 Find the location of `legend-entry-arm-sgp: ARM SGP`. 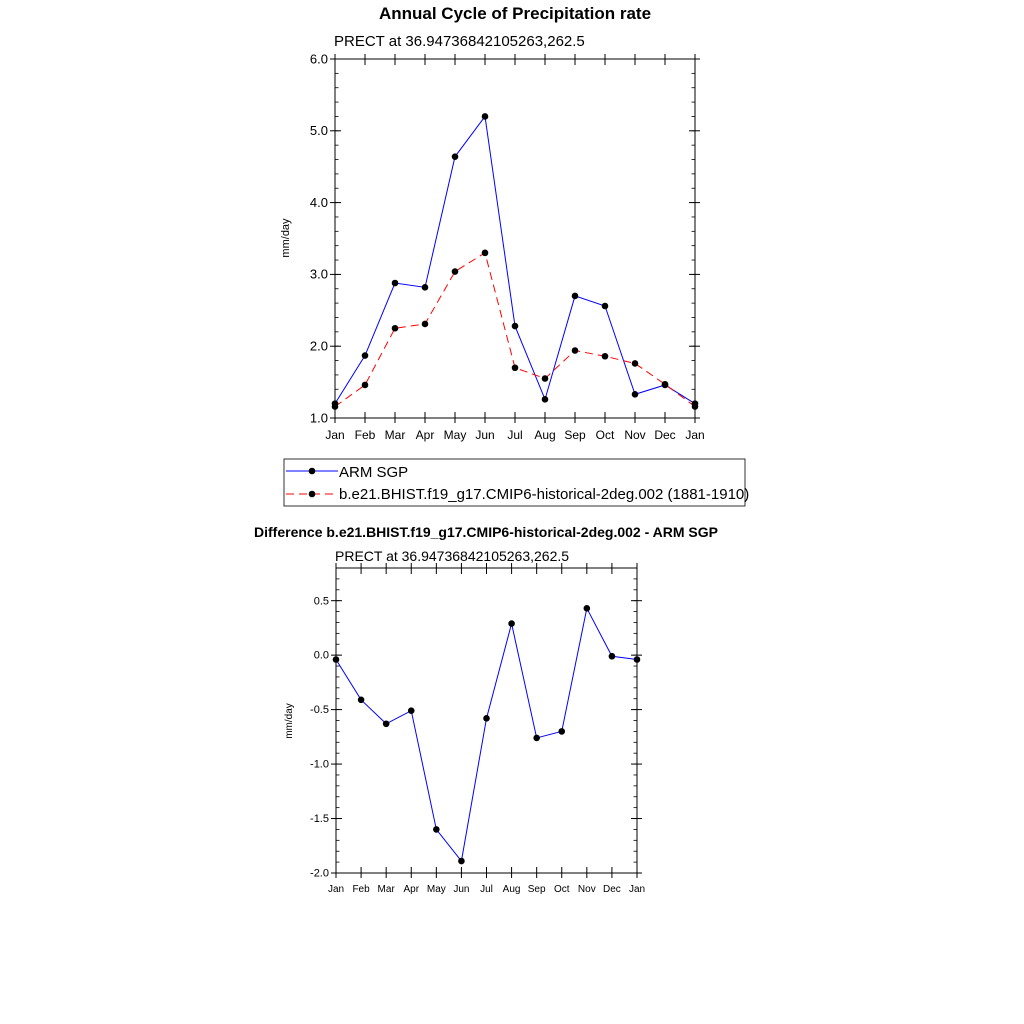

legend-entry-arm-sgp: ARM SGP is located at coordinates (347, 472).